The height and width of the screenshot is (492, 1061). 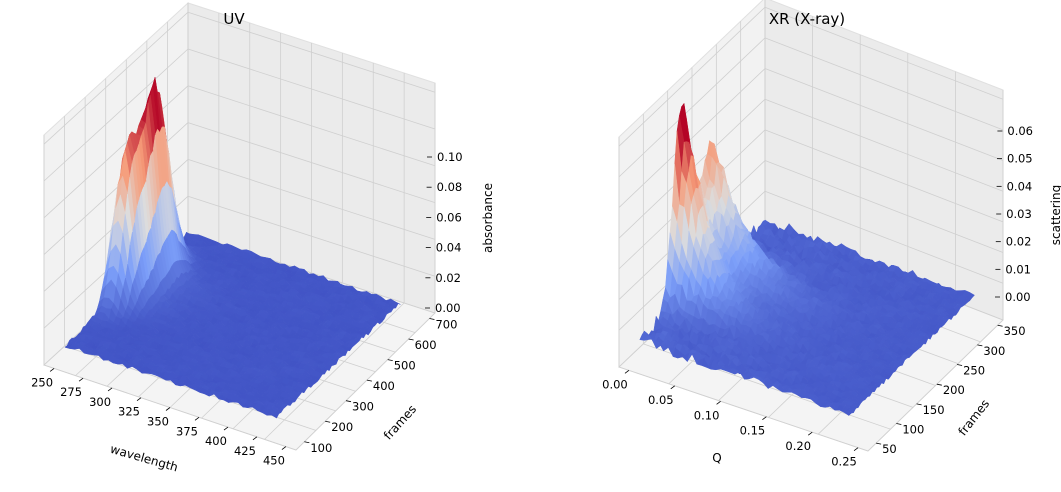 I want to click on x-tick-label: 0.15, so click(x=753, y=431).